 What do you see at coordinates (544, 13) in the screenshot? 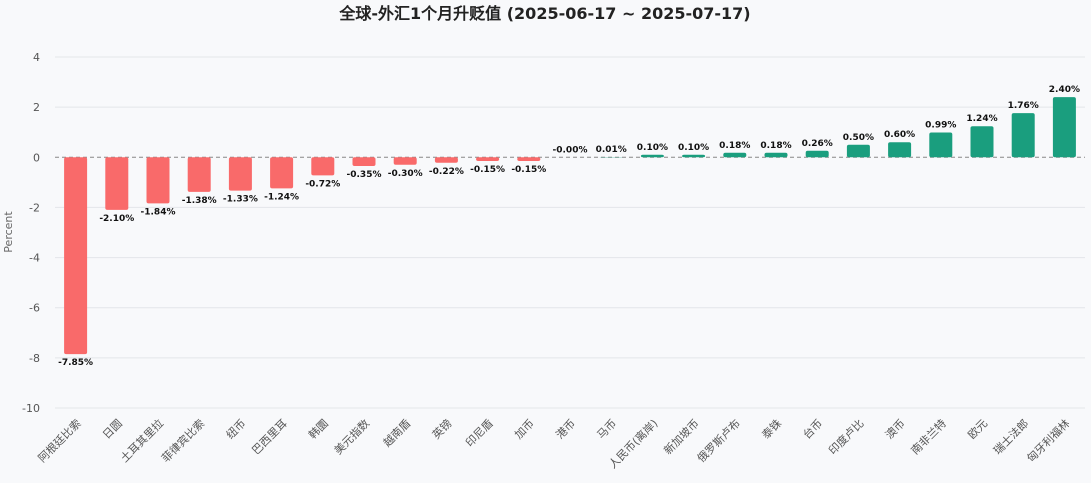
I see `chart-title: 全球-外汇1个月升贬值 (2025-06-17 ~ 2025-07-17)` at bounding box center [544, 13].